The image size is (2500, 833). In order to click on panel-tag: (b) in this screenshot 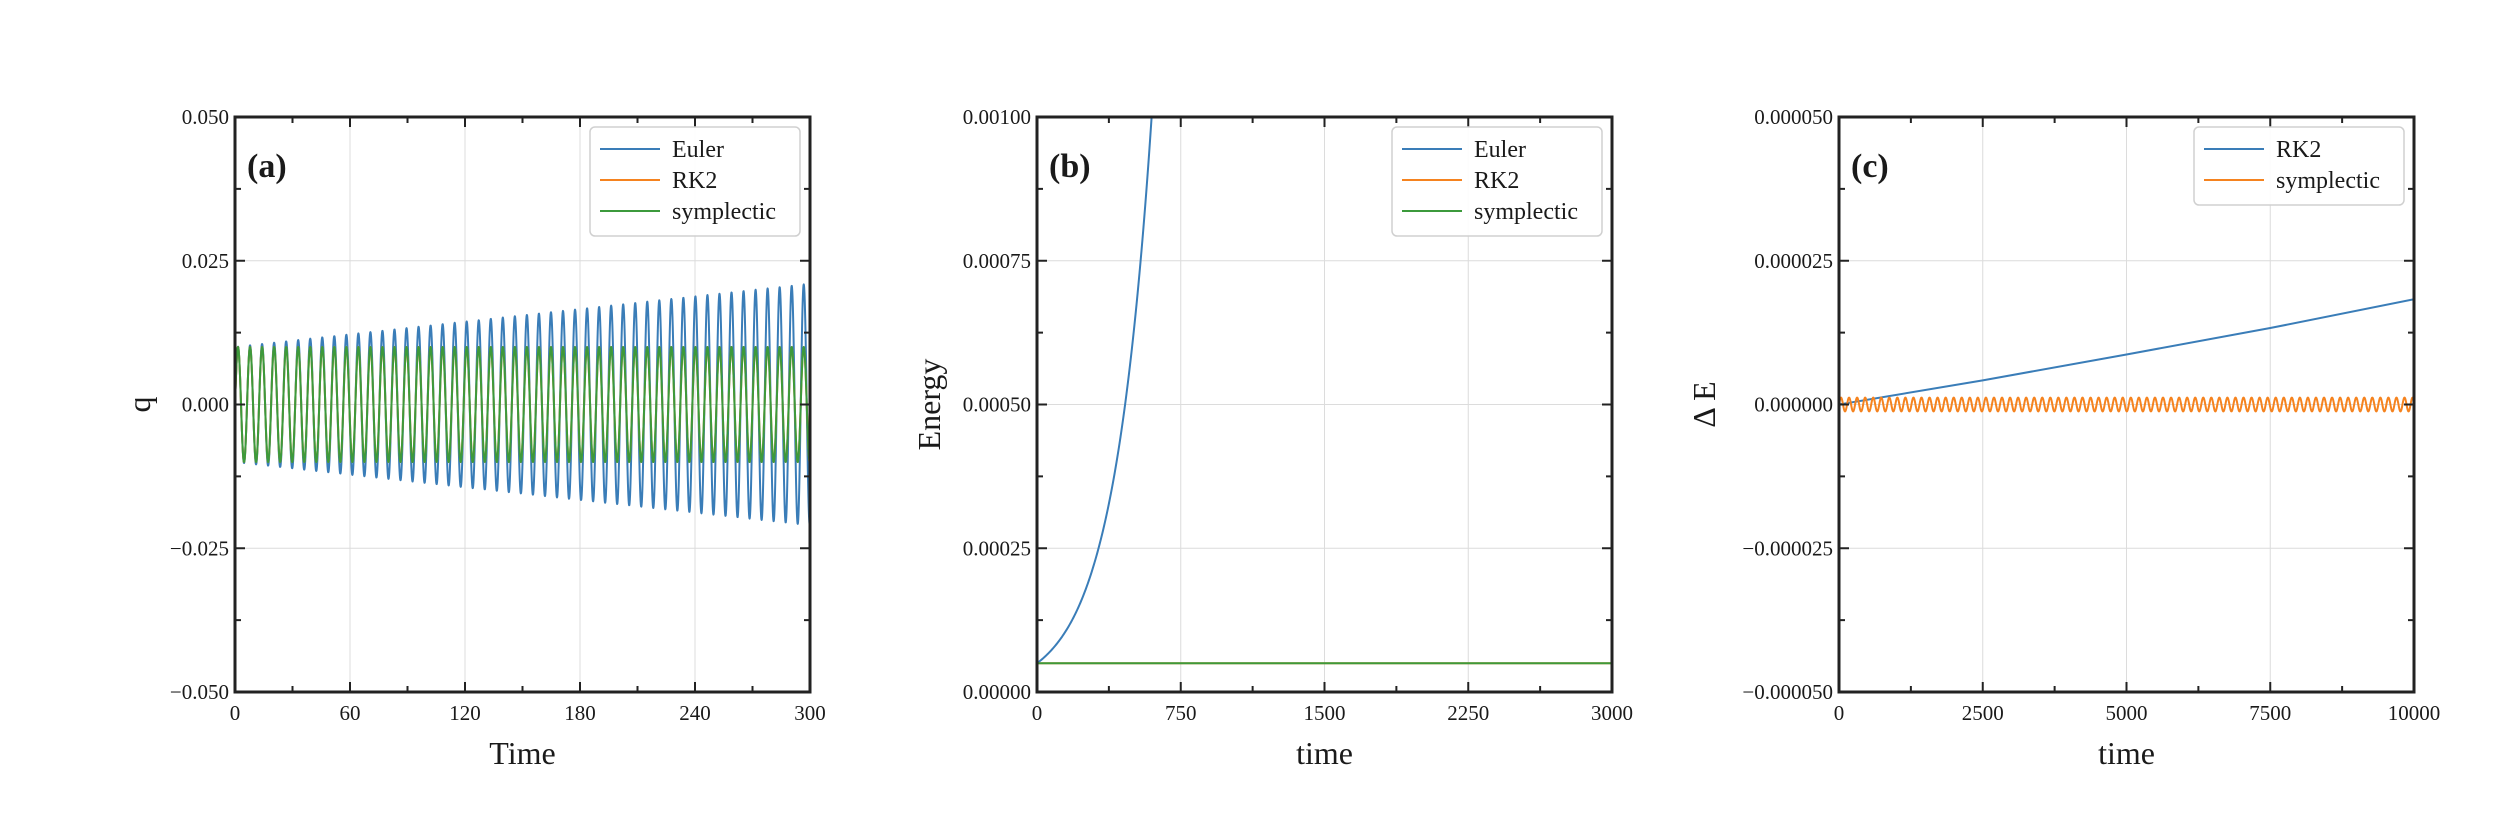, I will do `click(1070, 166)`.